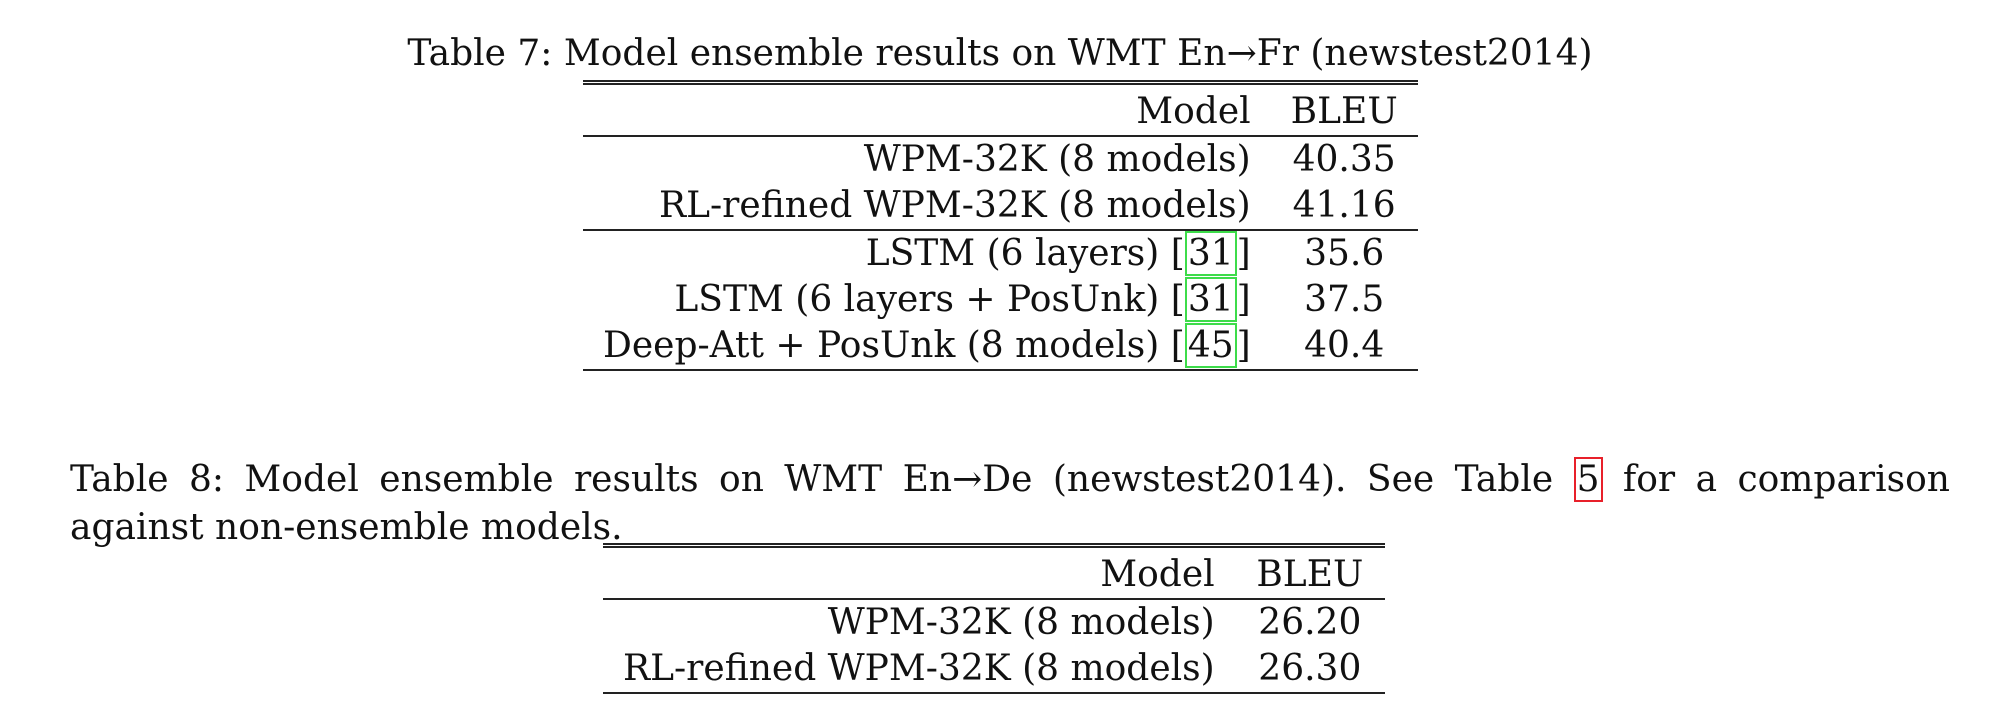  What do you see at coordinates (894, 345) in the screenshot?
I see `model-name: Deep-Att + PosUnk (8 models) [` at bounding box center [894, 345].